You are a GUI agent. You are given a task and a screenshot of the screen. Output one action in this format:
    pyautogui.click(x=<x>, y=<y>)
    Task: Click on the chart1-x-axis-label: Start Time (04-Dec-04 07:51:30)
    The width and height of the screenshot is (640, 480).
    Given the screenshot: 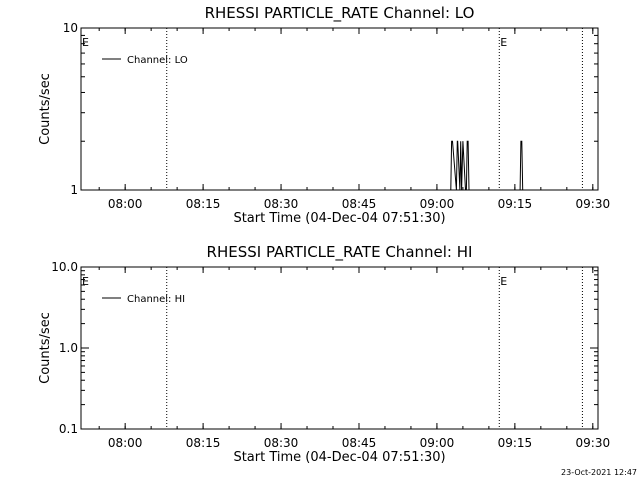 What is the action you would take?
    pyautogui.click(x=339, y=218)
    